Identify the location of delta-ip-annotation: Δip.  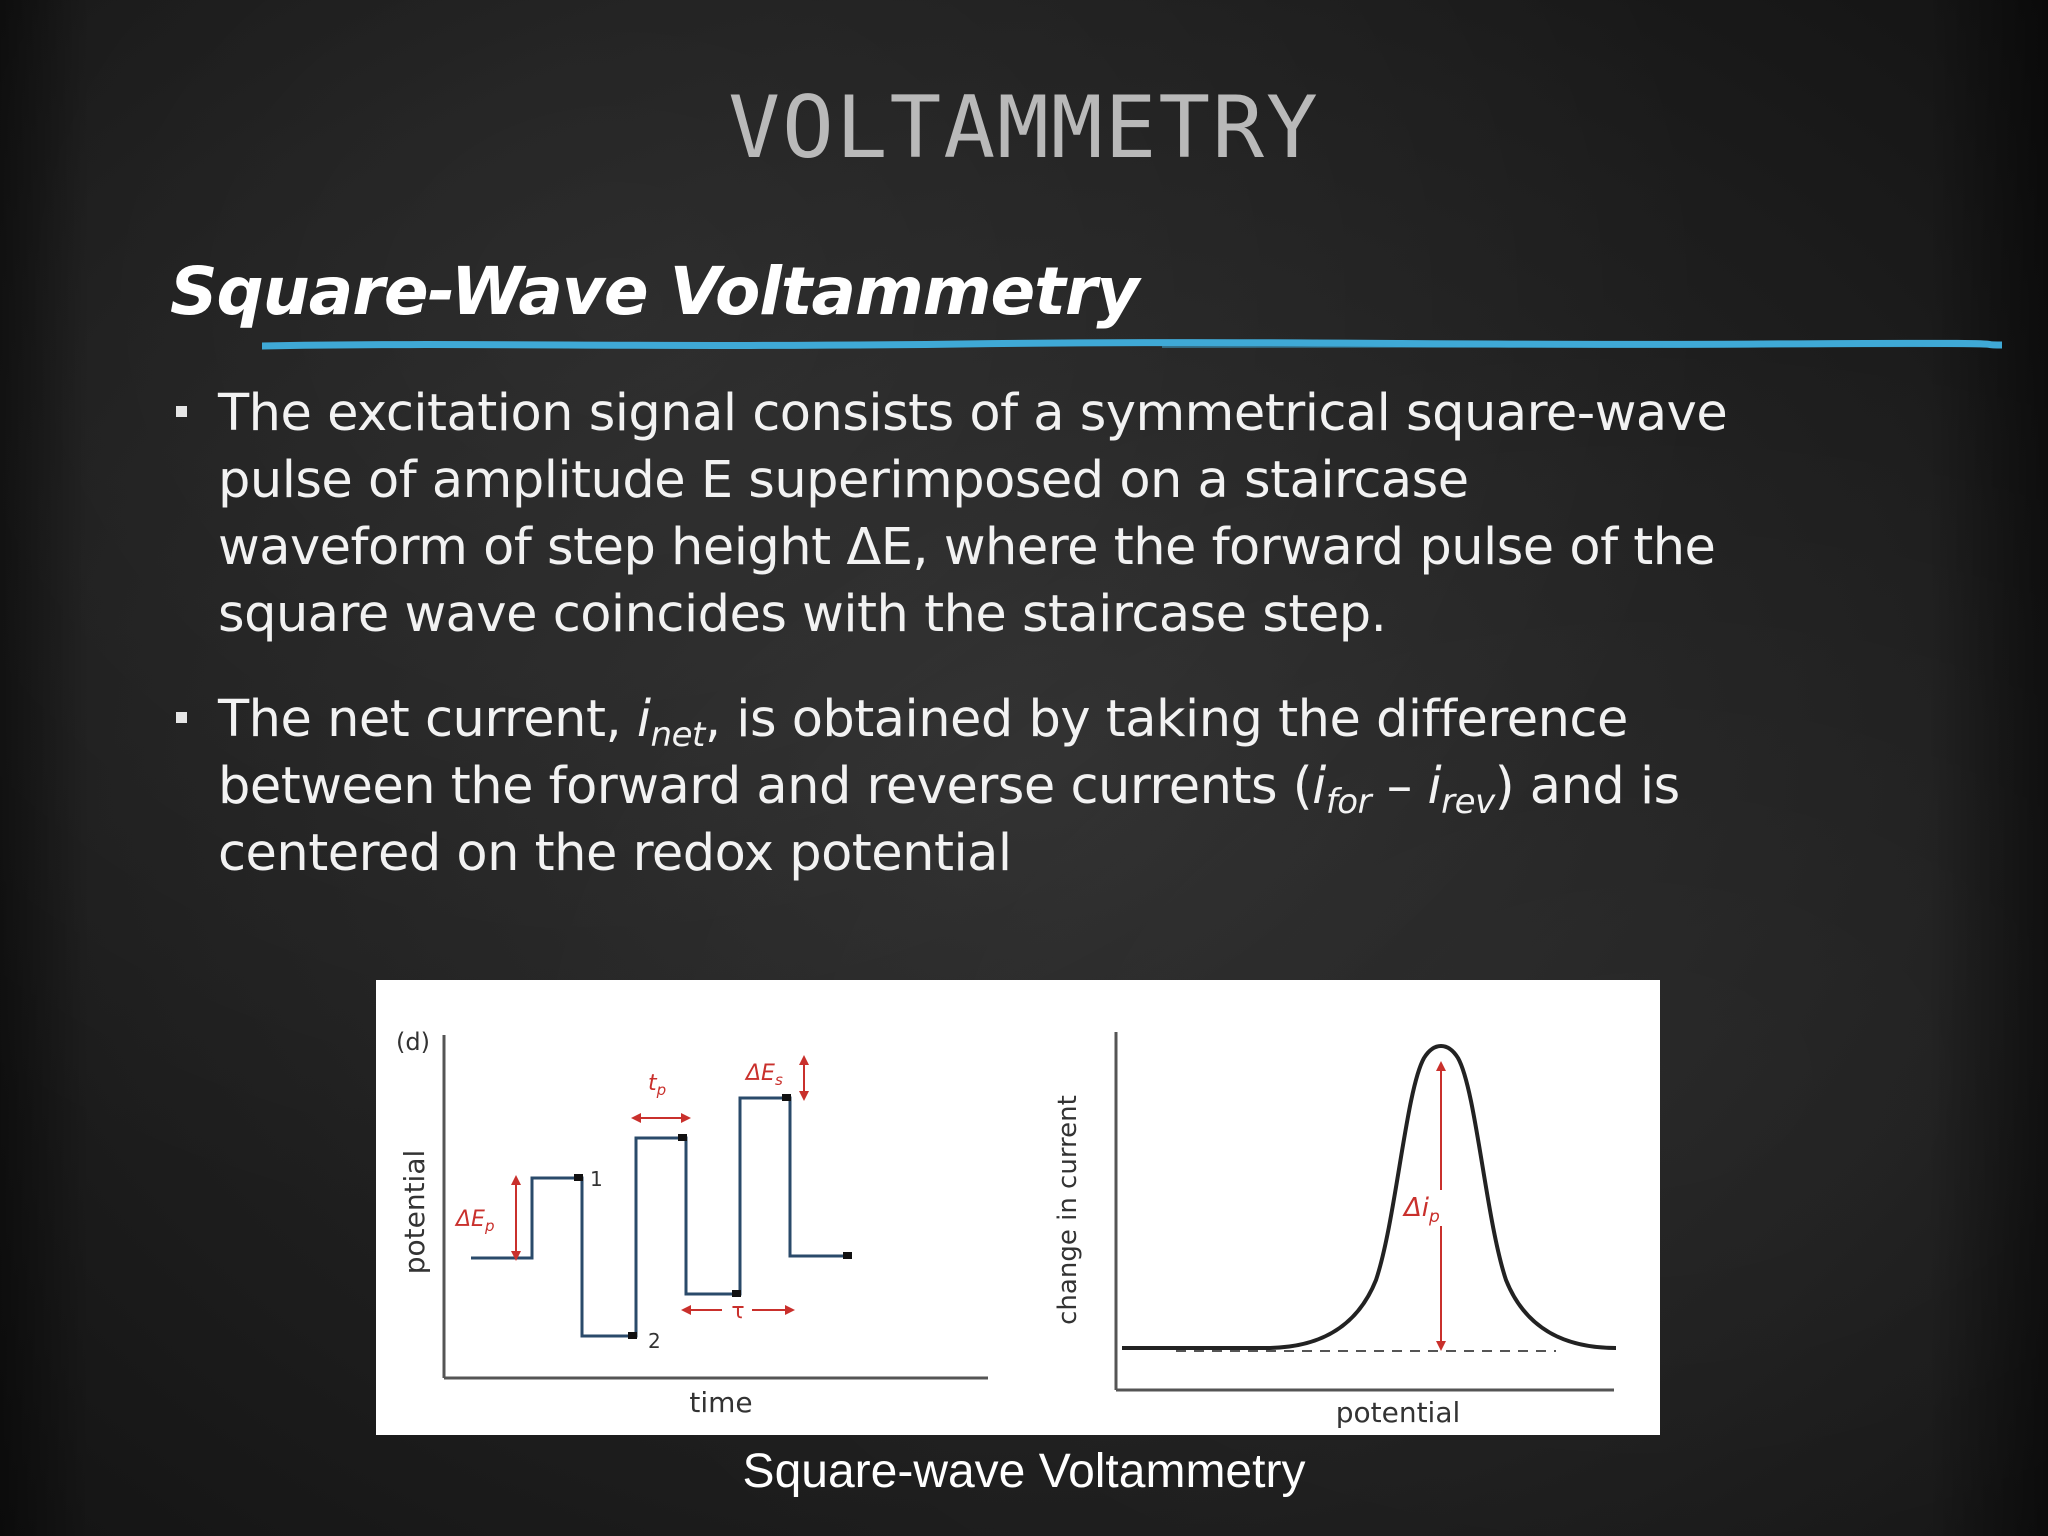
(1426, 1206).